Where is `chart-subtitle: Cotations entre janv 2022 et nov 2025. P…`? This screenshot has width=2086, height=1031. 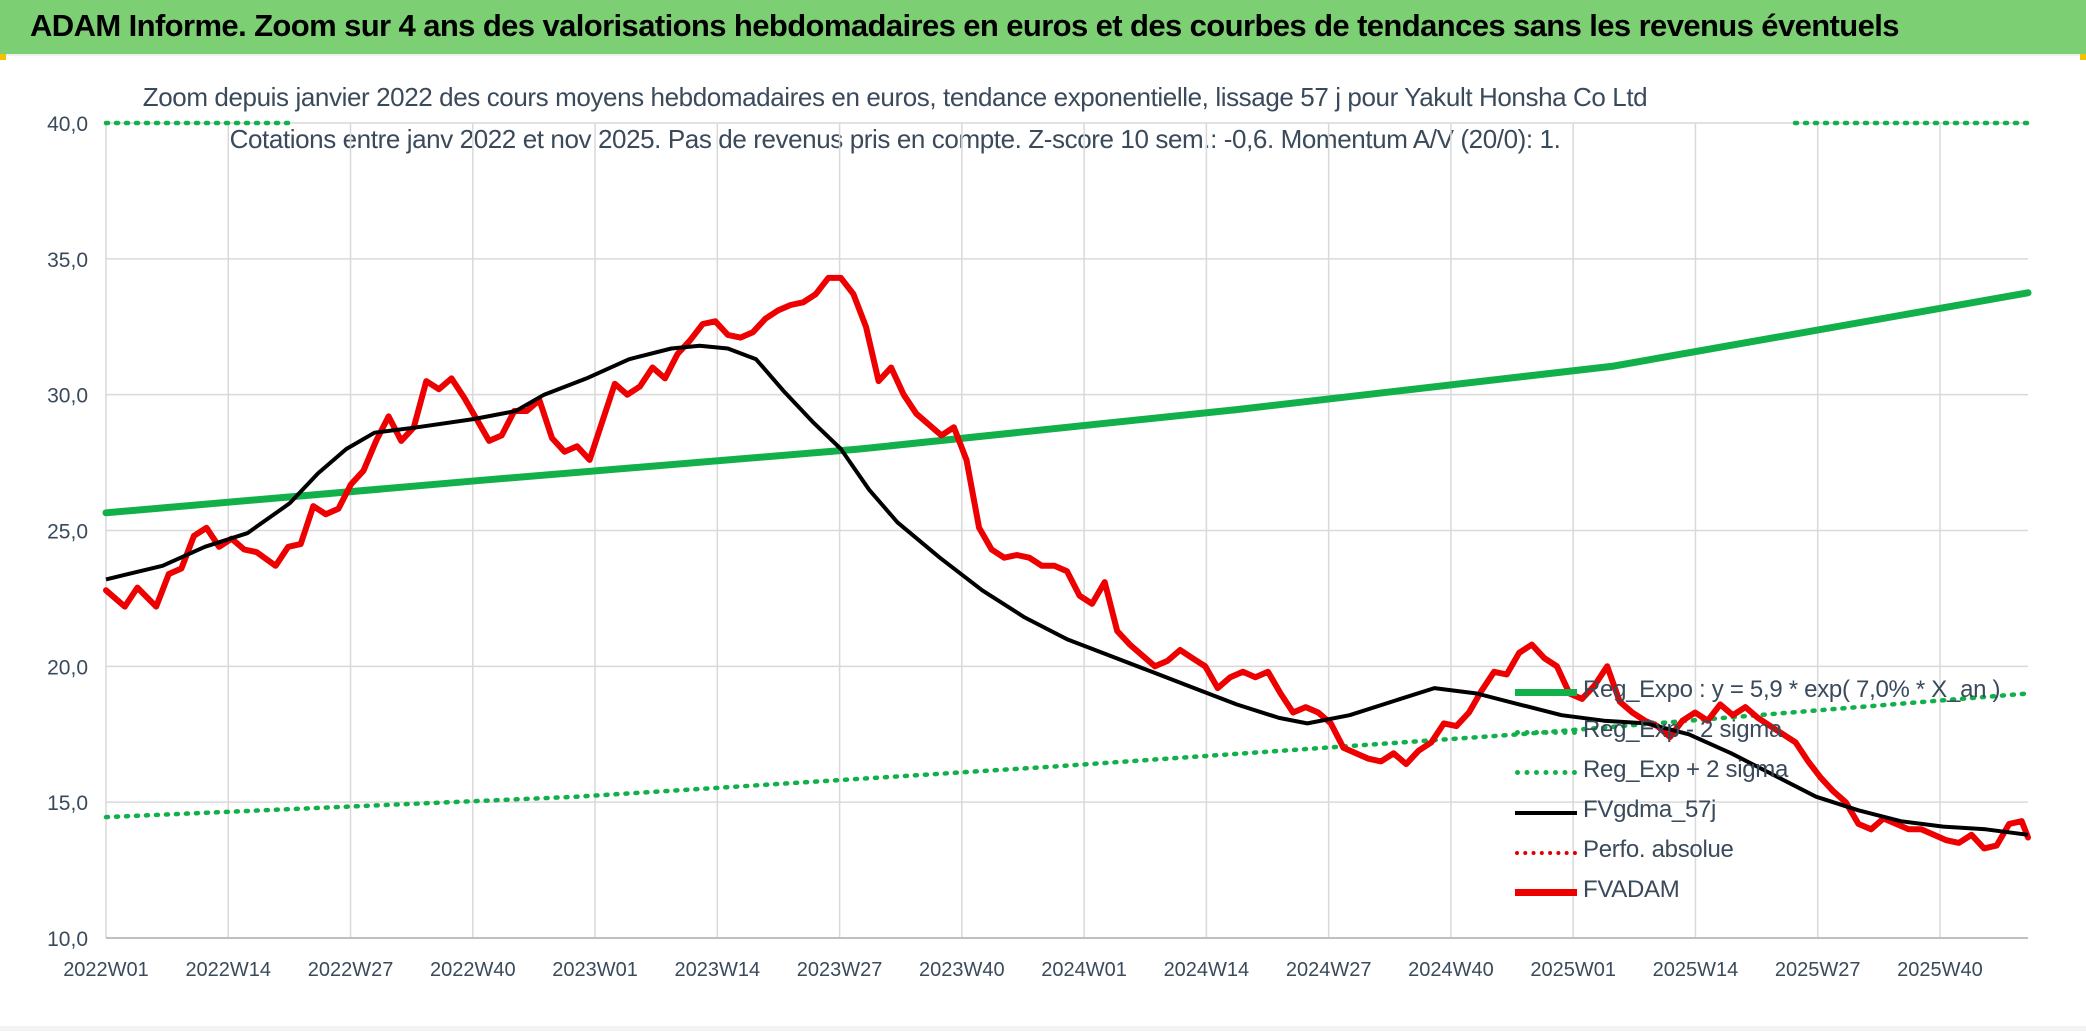
chart-subtitle: Cotations entre janv 2022 et nov 2025. P… is located at coordinates (895, 139).